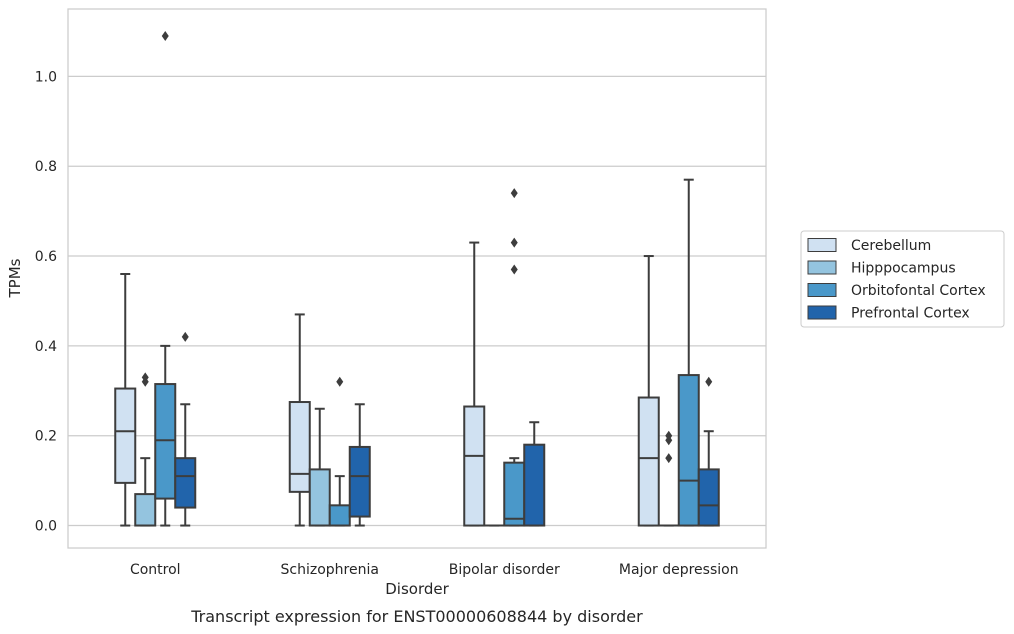 The width and height of the screenshot is (1014, 634). I want to click on legend-frame, so click(902, 279).